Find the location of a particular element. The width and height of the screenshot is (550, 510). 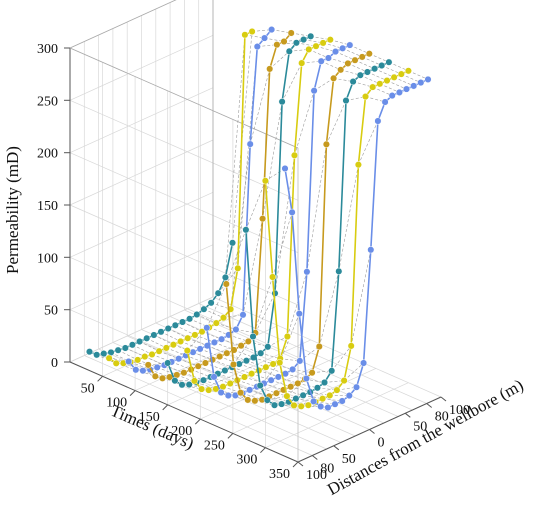

axis-frame is located at coordinates (123, 24).